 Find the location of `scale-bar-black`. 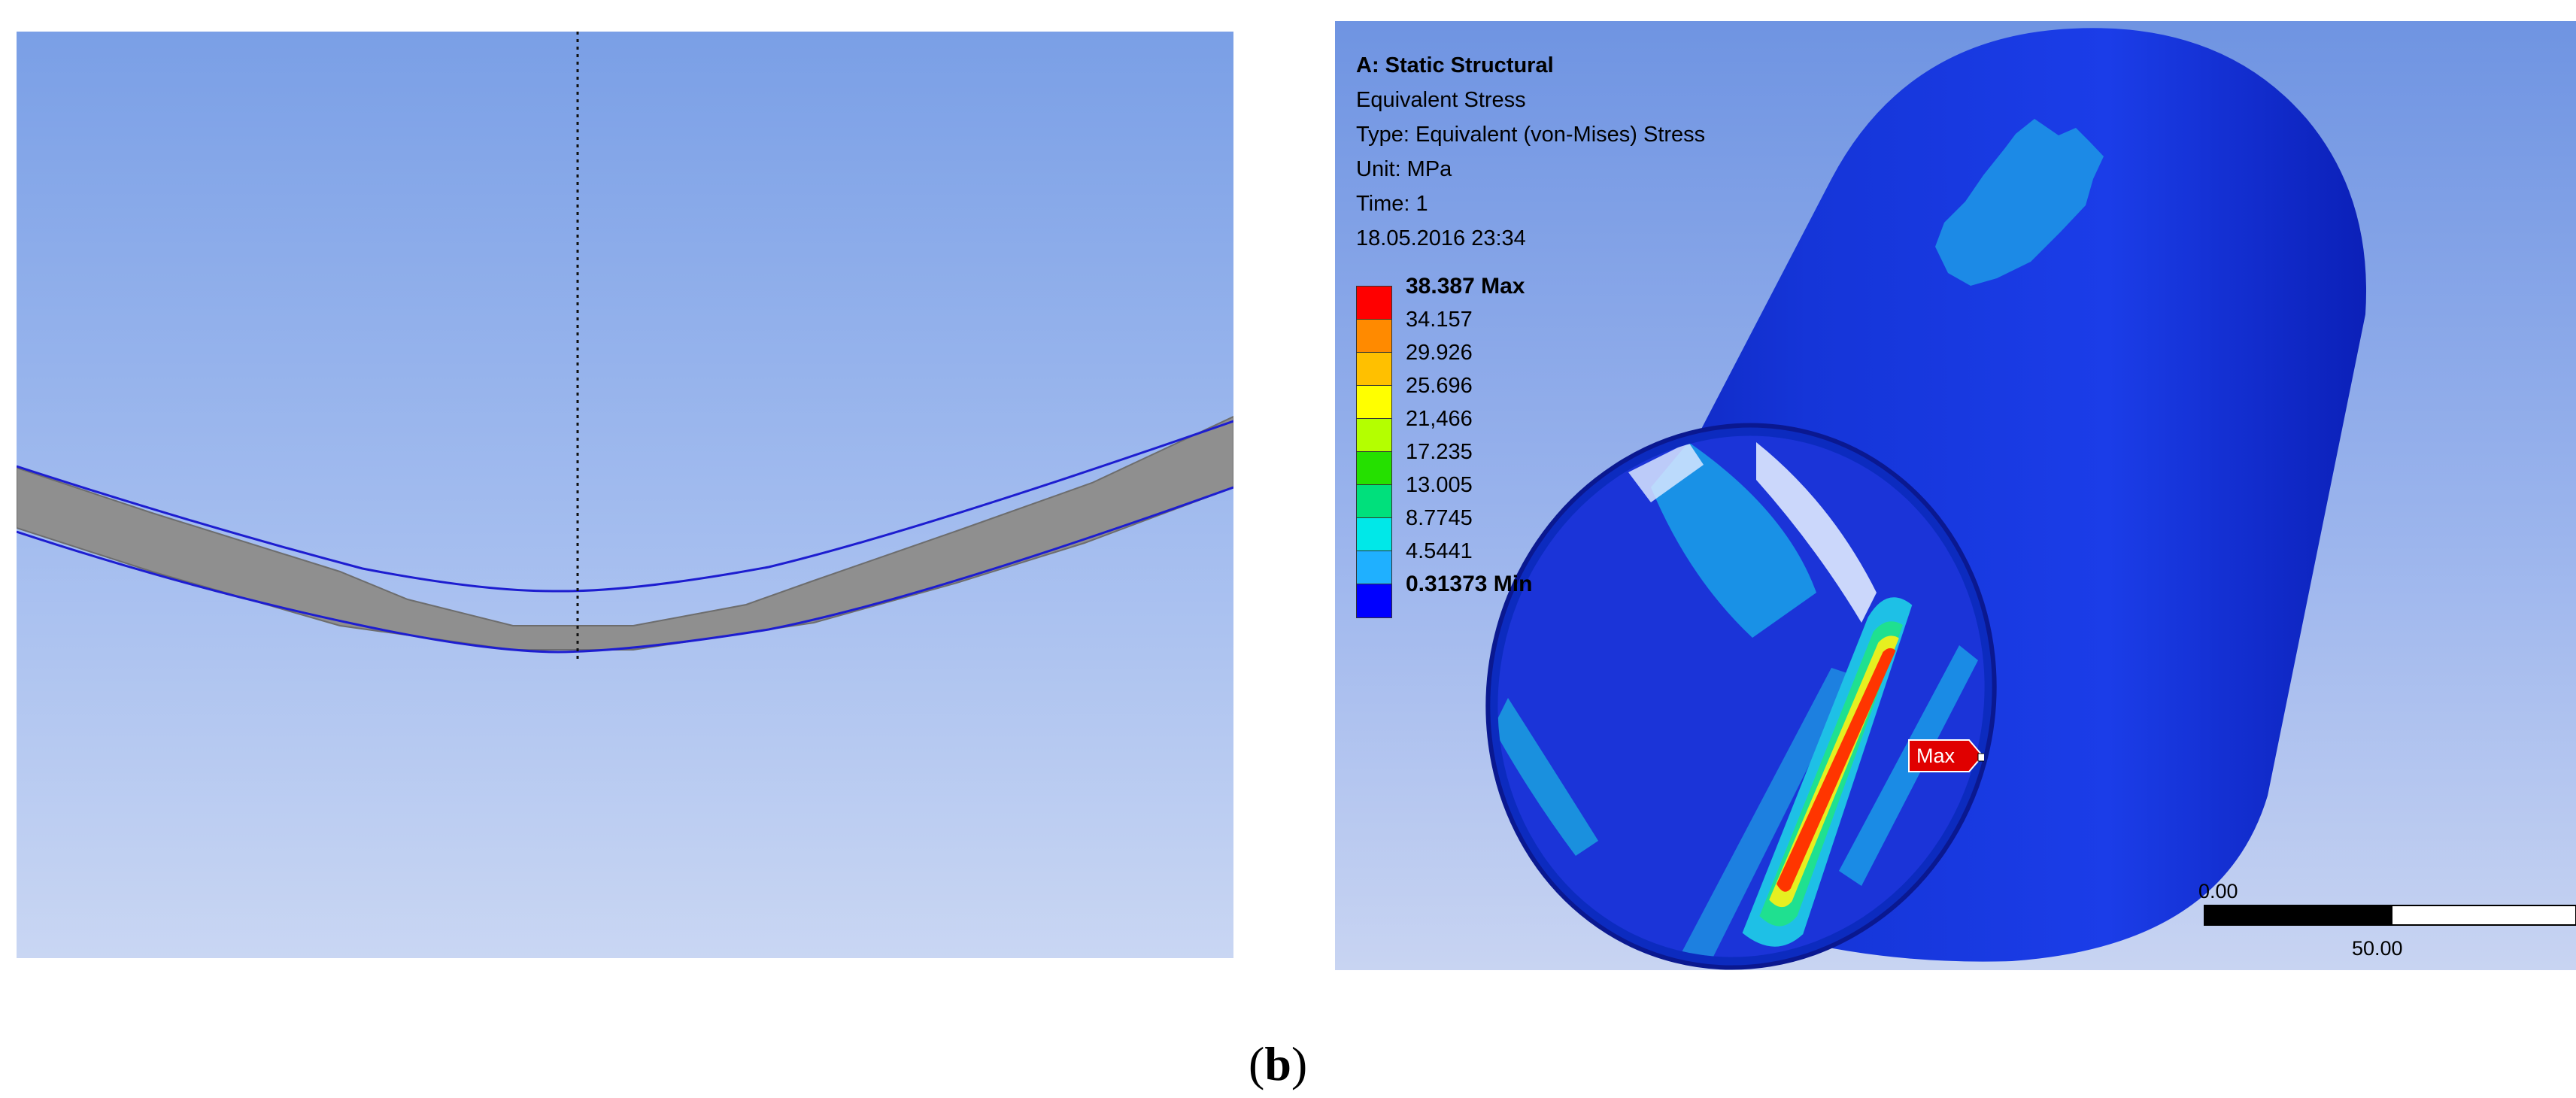

scale-bar-black is located at coordinates (2298, 915).